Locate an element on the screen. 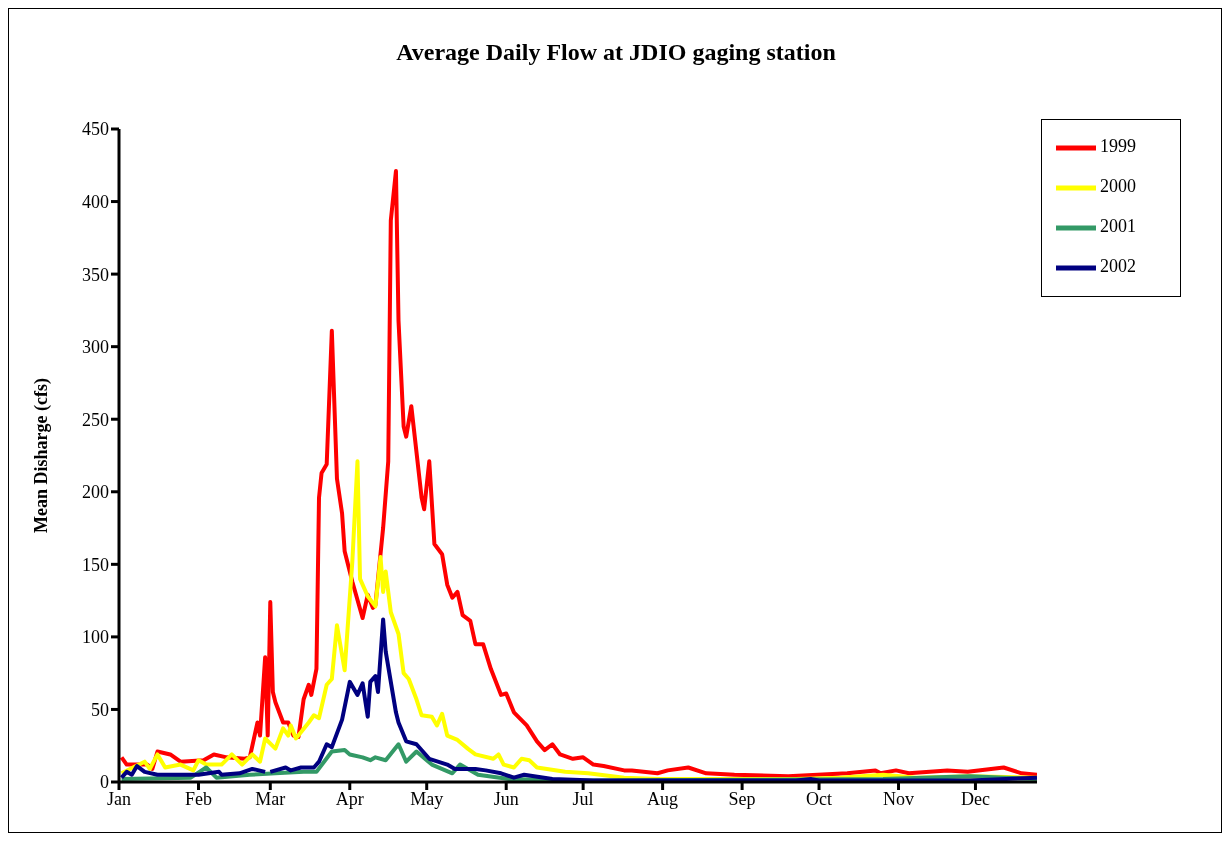  y-tick-label: 400 is located at coordinates (95, 201).